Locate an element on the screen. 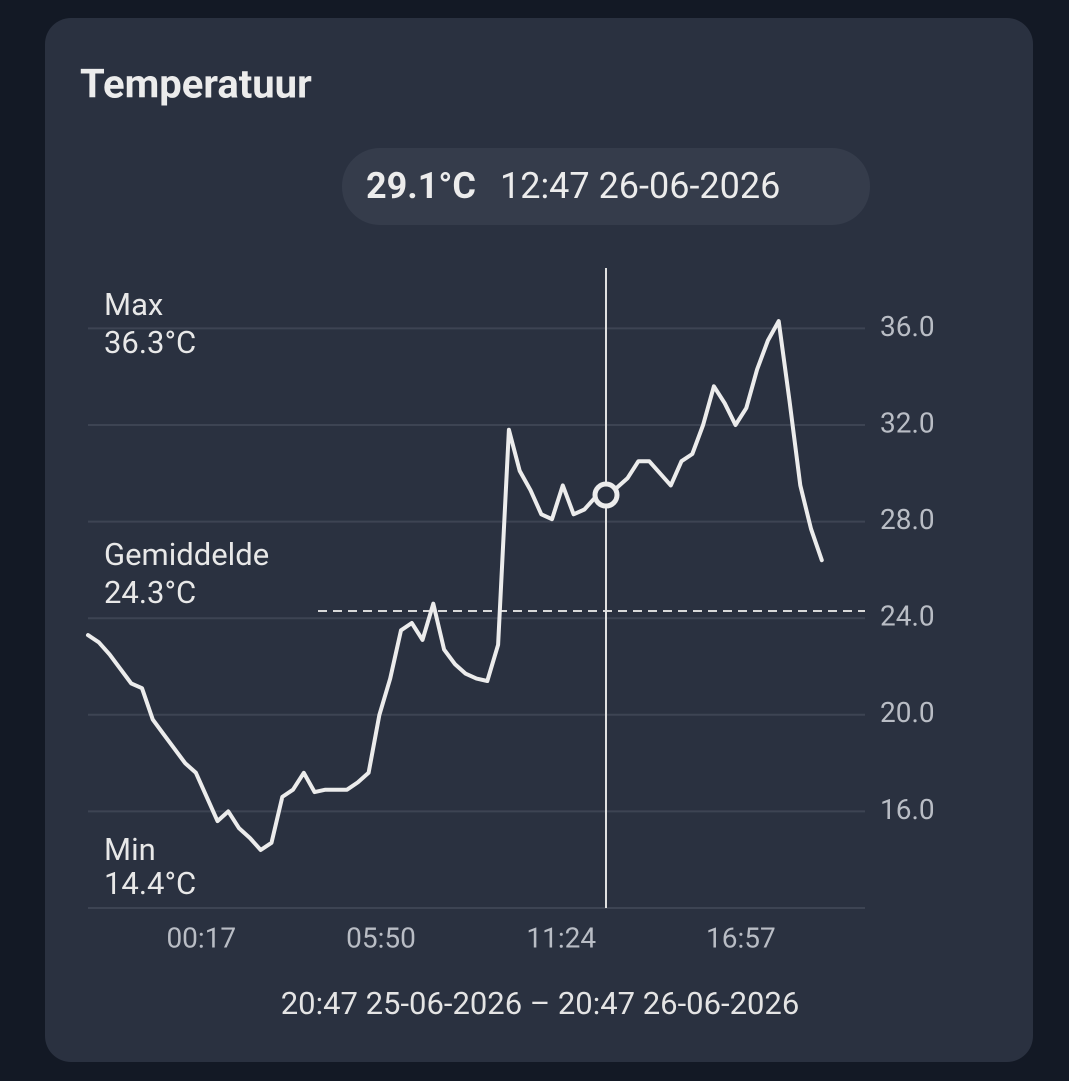 The width and height of the screenshot is (1069, 1081). stat-value: 14.4°C is located at coordinates (150, 883).